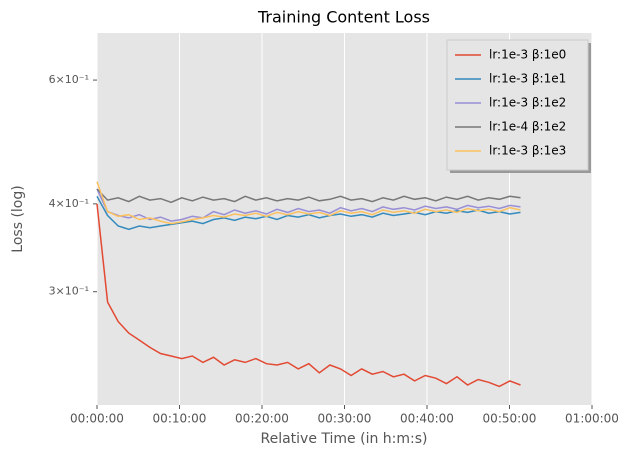 The image size is (634, 461). I want to click on x-tick-label: 00:30:00, so click(345, 419).